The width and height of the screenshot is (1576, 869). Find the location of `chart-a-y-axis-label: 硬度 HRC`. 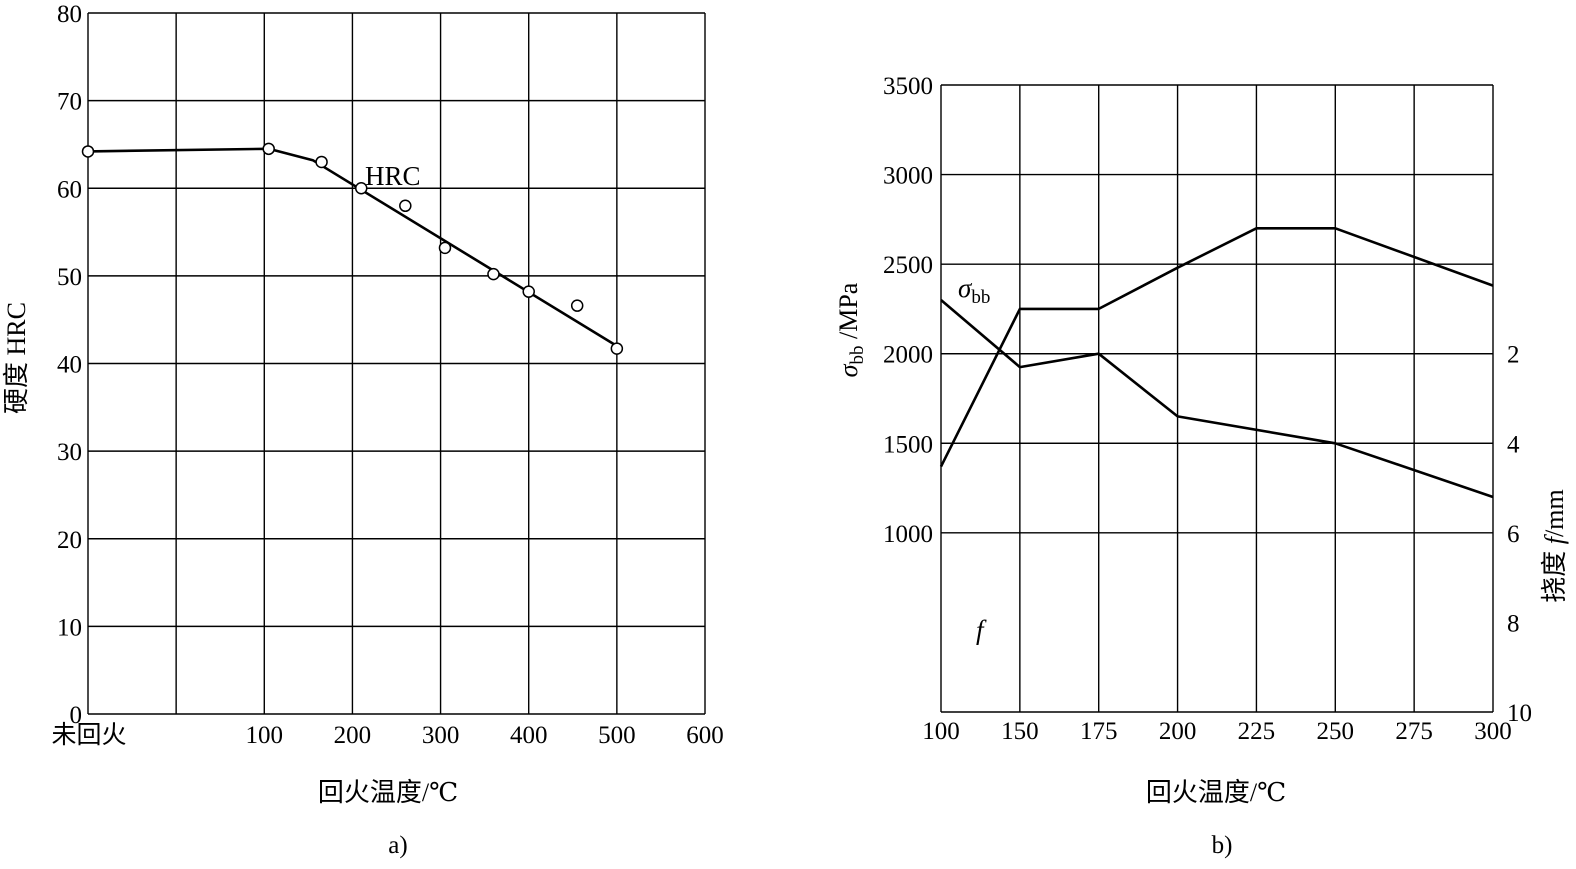

chart-a-y-axis-label: 硬度 HRC is located at coordinates (16, 358).